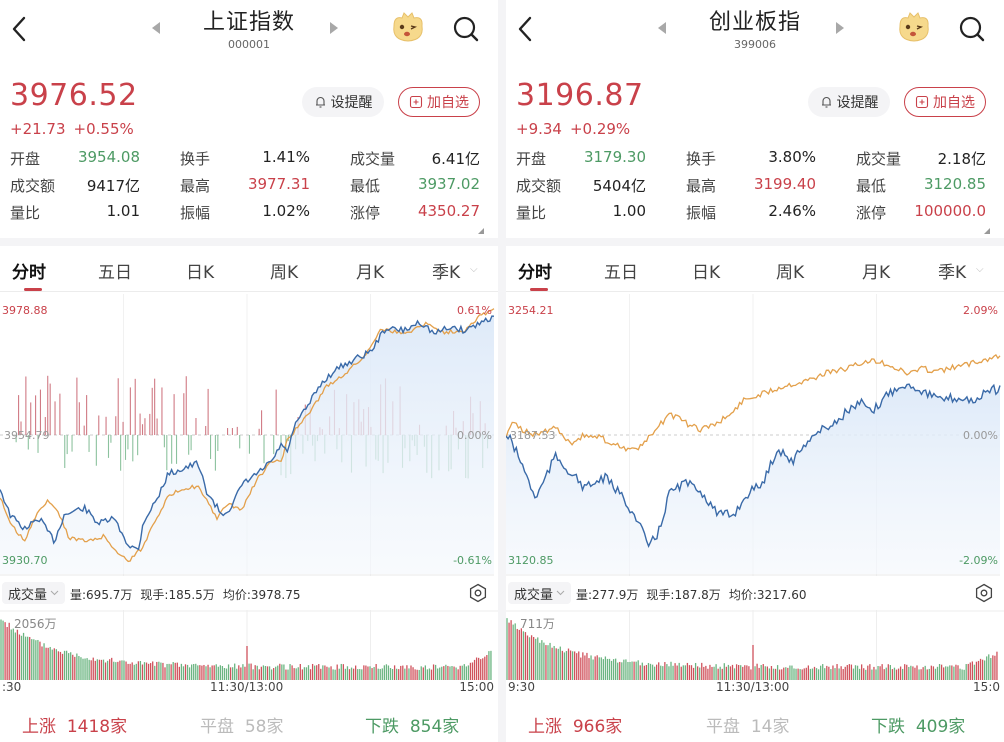  What do you see at coordinates (72, 129) in the screenshot?
I see `price-change: +21.73 +0.55%` at bounding box center [72, 129].